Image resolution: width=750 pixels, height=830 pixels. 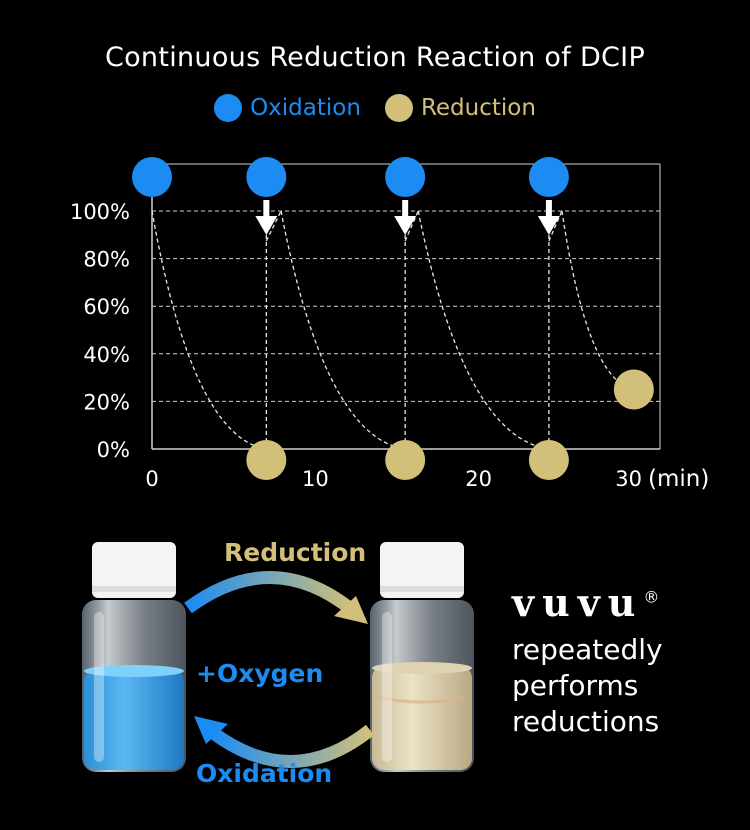 I want to click on x-tick-label: 20, so click(x=478, y=479).